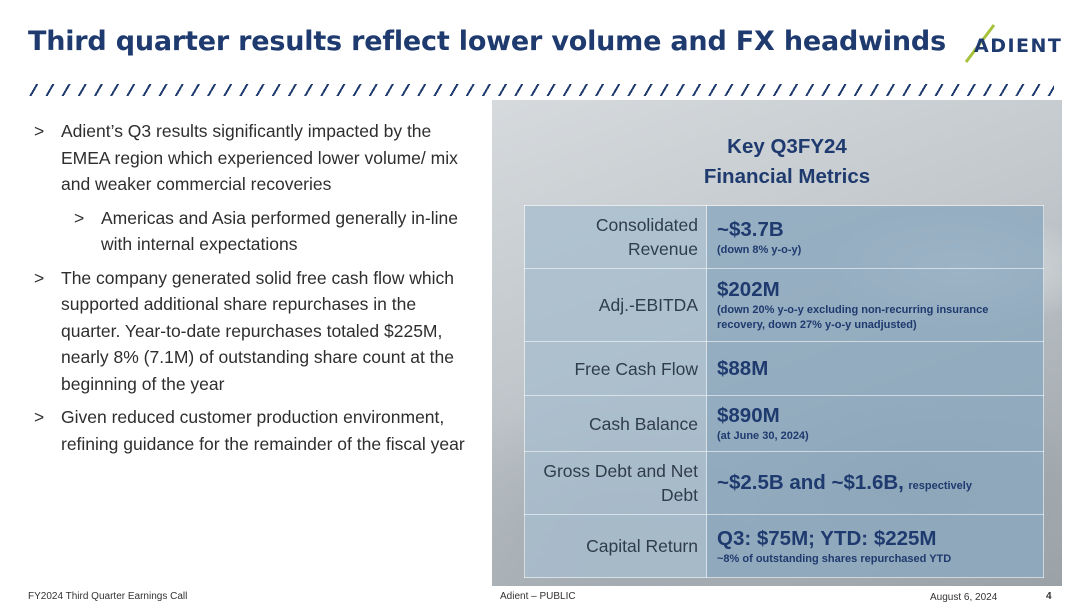 Image resolution: width=1080 pixels, height=608 pixels. I want to click on metric-label: Adj.-EBITDA, so click(615, 305).